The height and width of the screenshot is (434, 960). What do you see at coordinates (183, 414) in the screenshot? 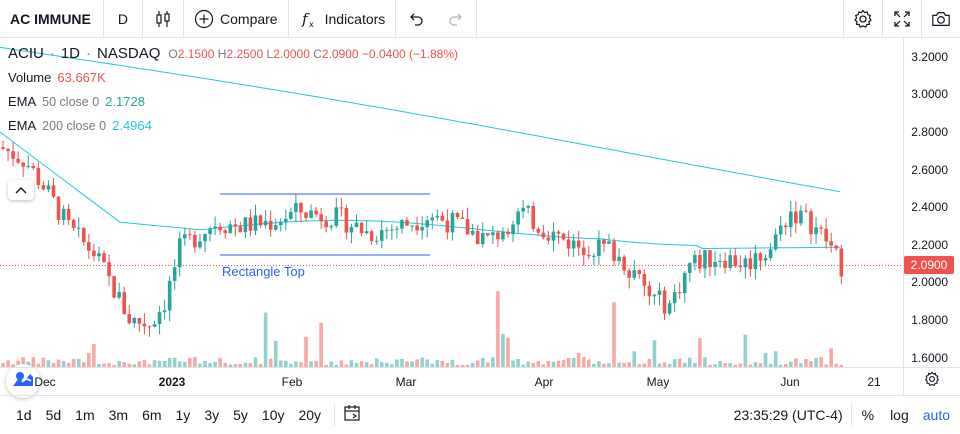
I see `range-1y-button: 1y` at bounding box center [183, 414].